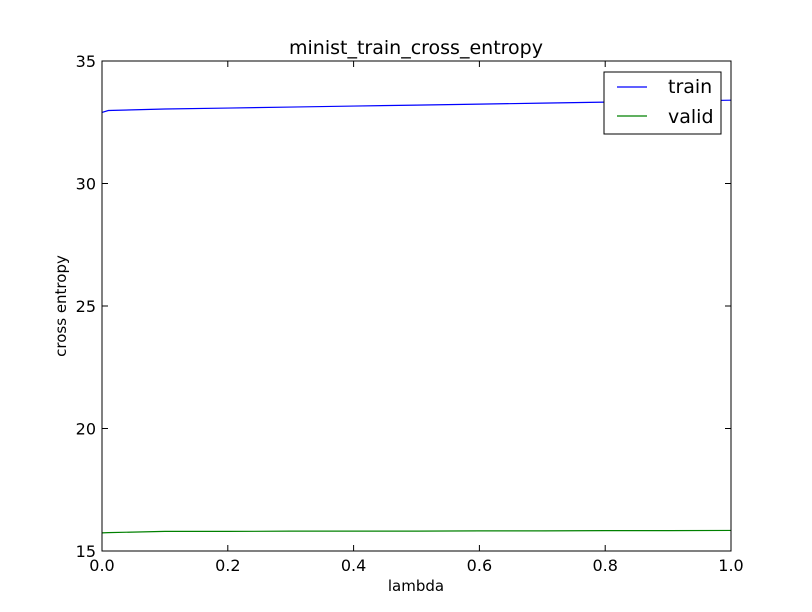  Describe the element at coordinates (61, 306) in the screenshot. I see `y-axis-label: cross entropy` at that location.